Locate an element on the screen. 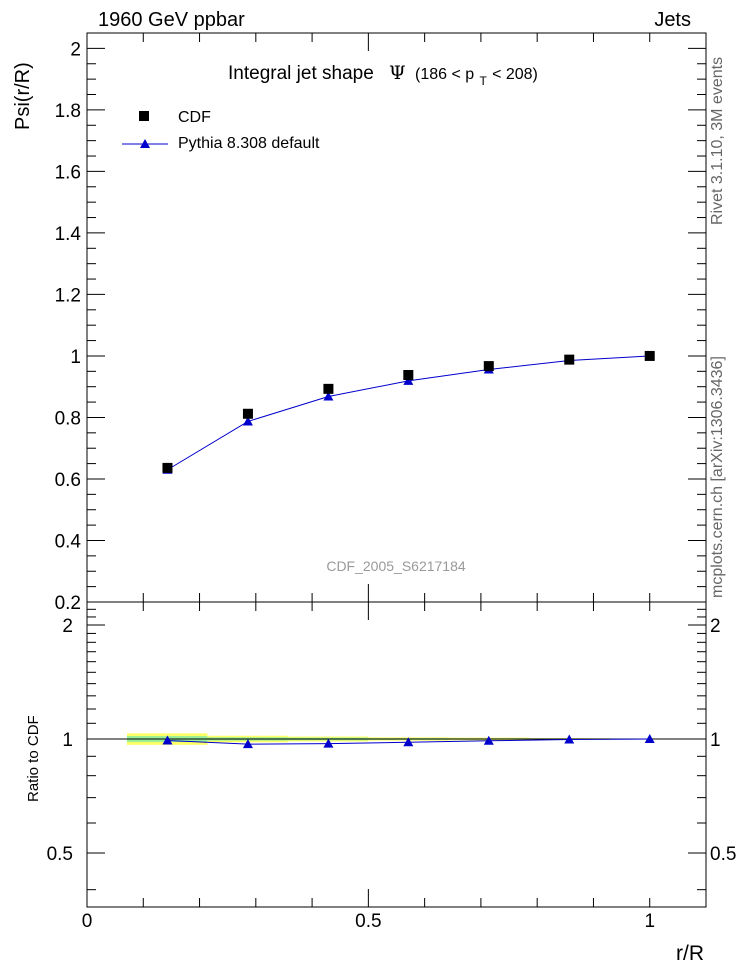 This screenshot has width=746, height=972. legend-pythia-marker is located at coordinates (145, 143).